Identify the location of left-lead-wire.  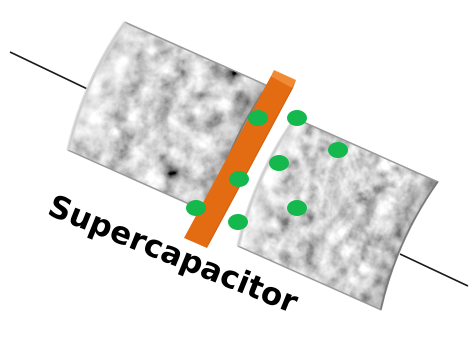
(55, 73).